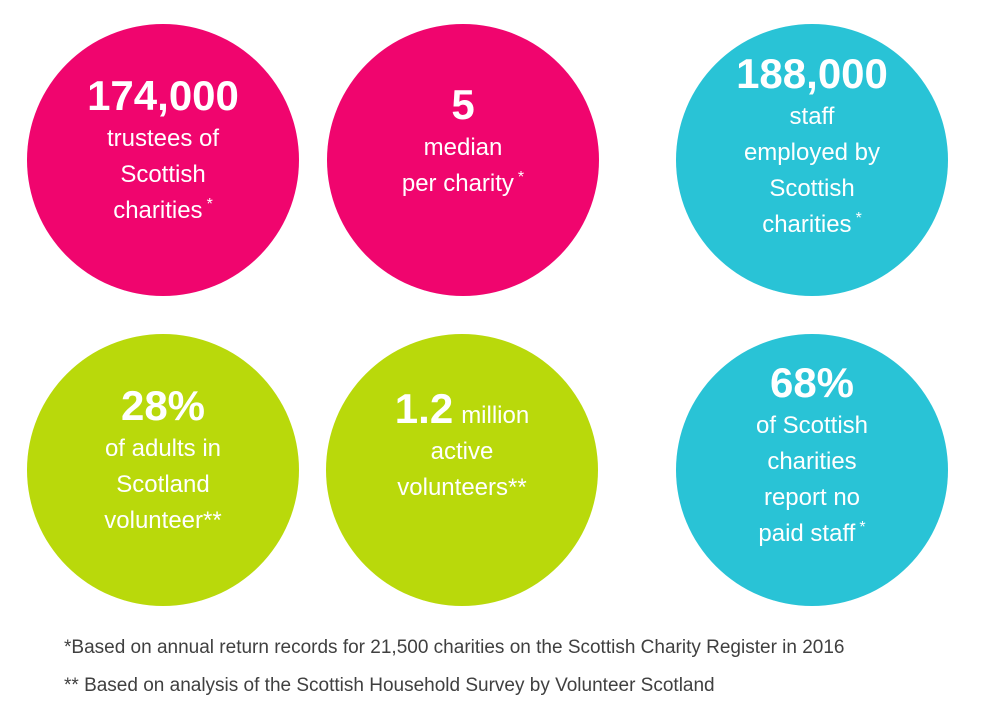 Image resolution: width=983 pixels, height=714 pixels. Describe the element at coordinates (462, 105) in the screenshot. I see `stat-figure: 5` at that location.